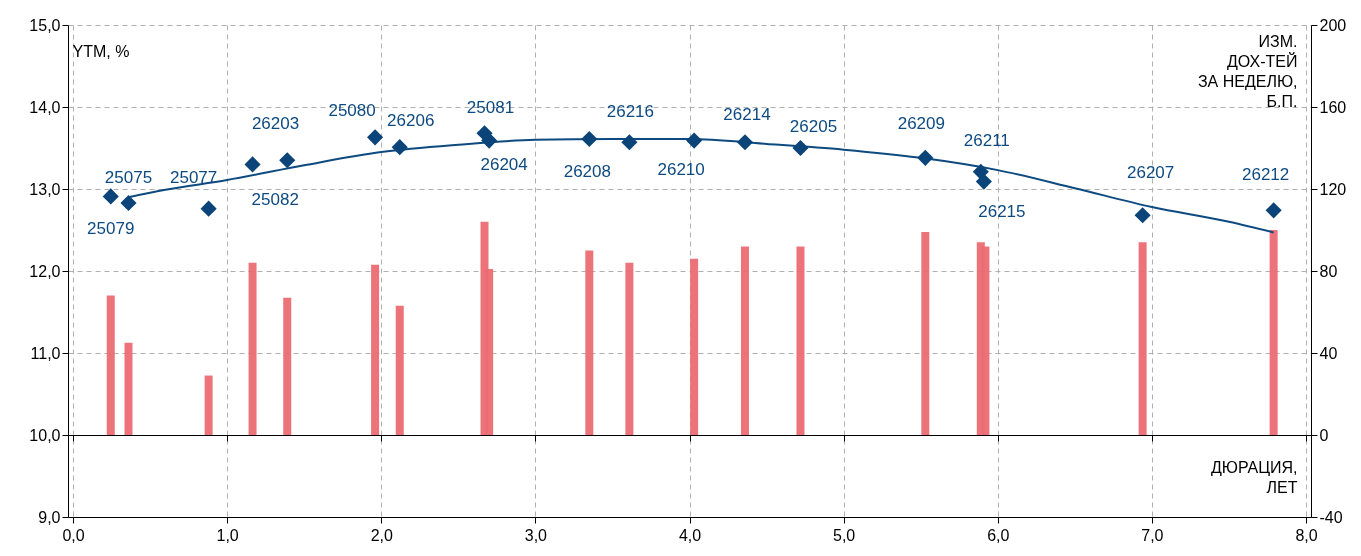  What do you see at coordinates (45, 25) in the screenshot?
I see `y-tick-label: 15,0` at bounding box center [45, 25].